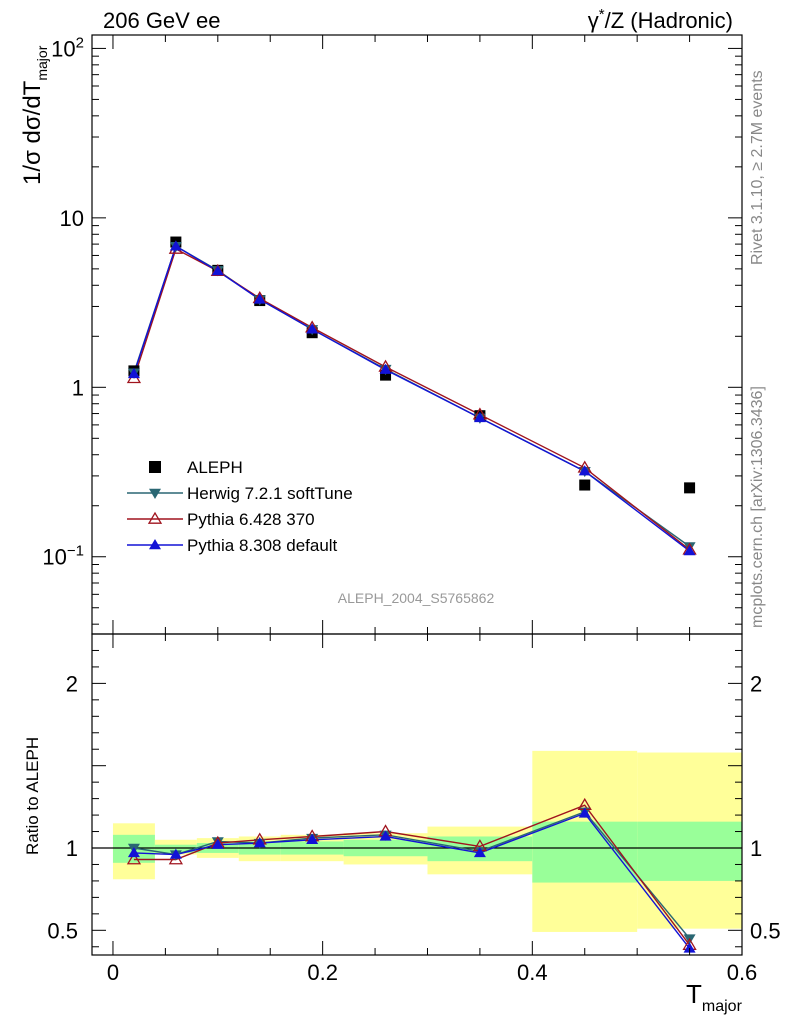 The image size is (786, 1024). Describe the element at coordinates (34, 115) in the screenshot. I see `main-ylabel: 1/σ dσ/dTmajor` at that location.